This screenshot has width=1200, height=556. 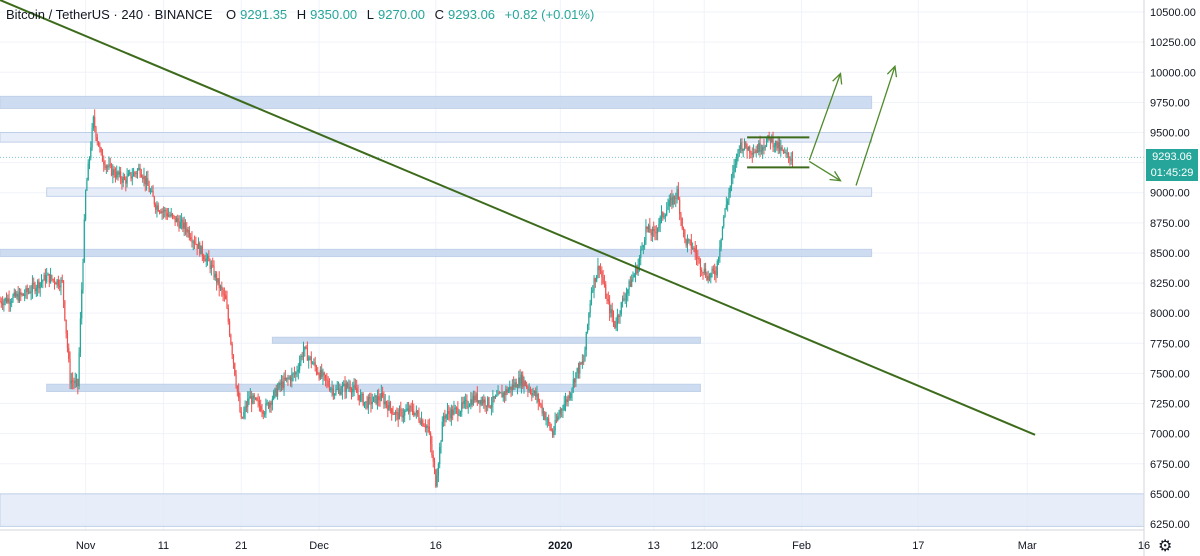 I want to click on high-value: 9350.00, so click(x=334, y=14).